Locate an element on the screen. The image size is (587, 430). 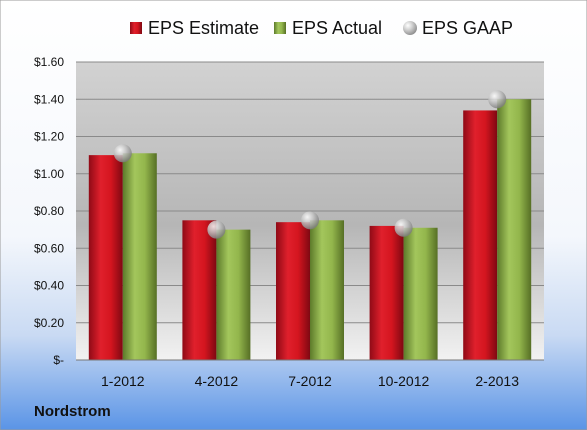
x-category-label: 7-2012 is located at coordinates (310, 381).